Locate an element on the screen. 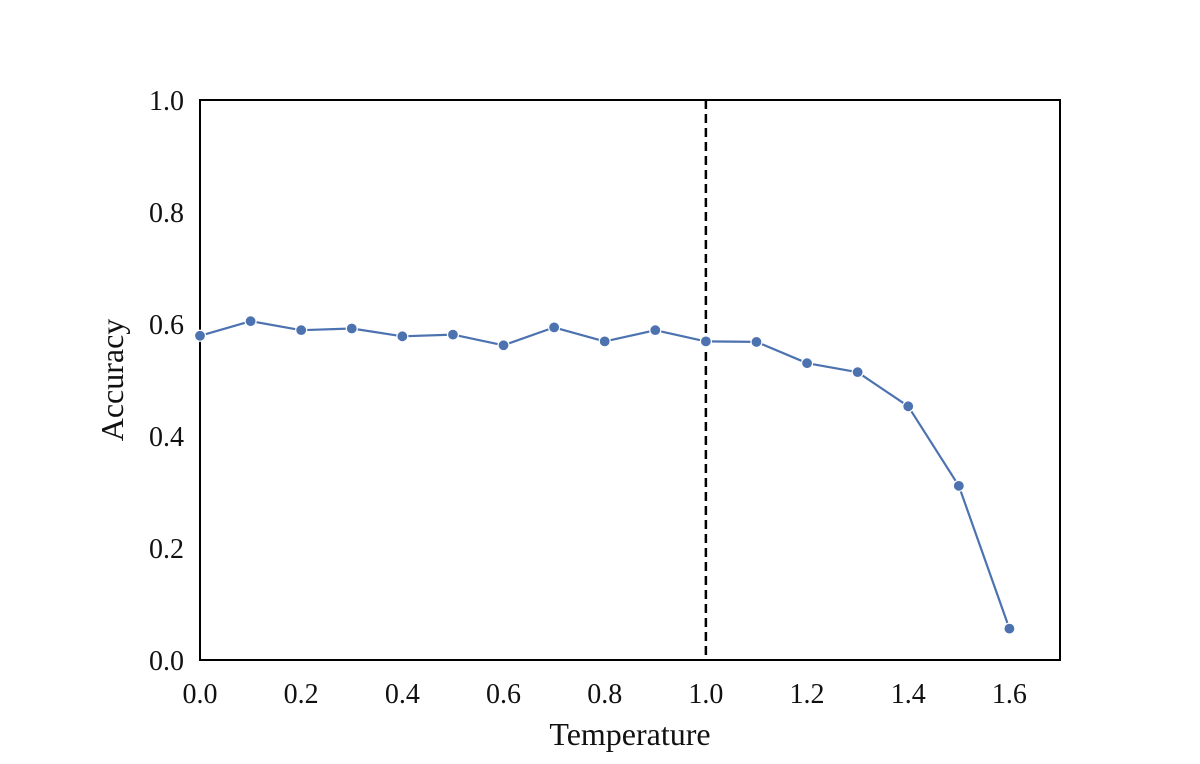  y-tick-label: 0.4 is located at coordinates (166, 437).